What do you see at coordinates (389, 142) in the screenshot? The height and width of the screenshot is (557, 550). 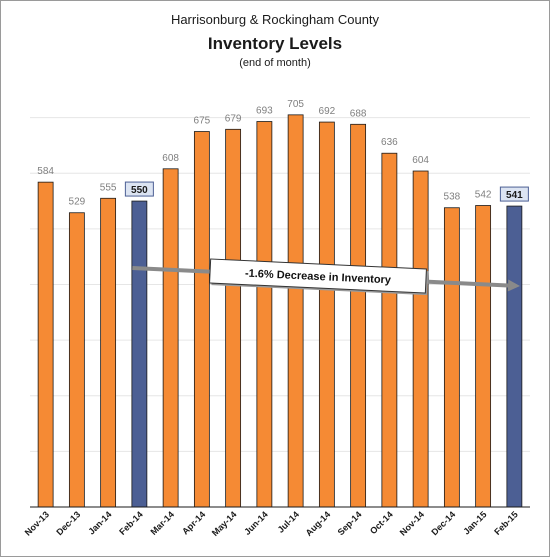 I see `value-label-oct-14: 636` at bounding box center [389, 142].